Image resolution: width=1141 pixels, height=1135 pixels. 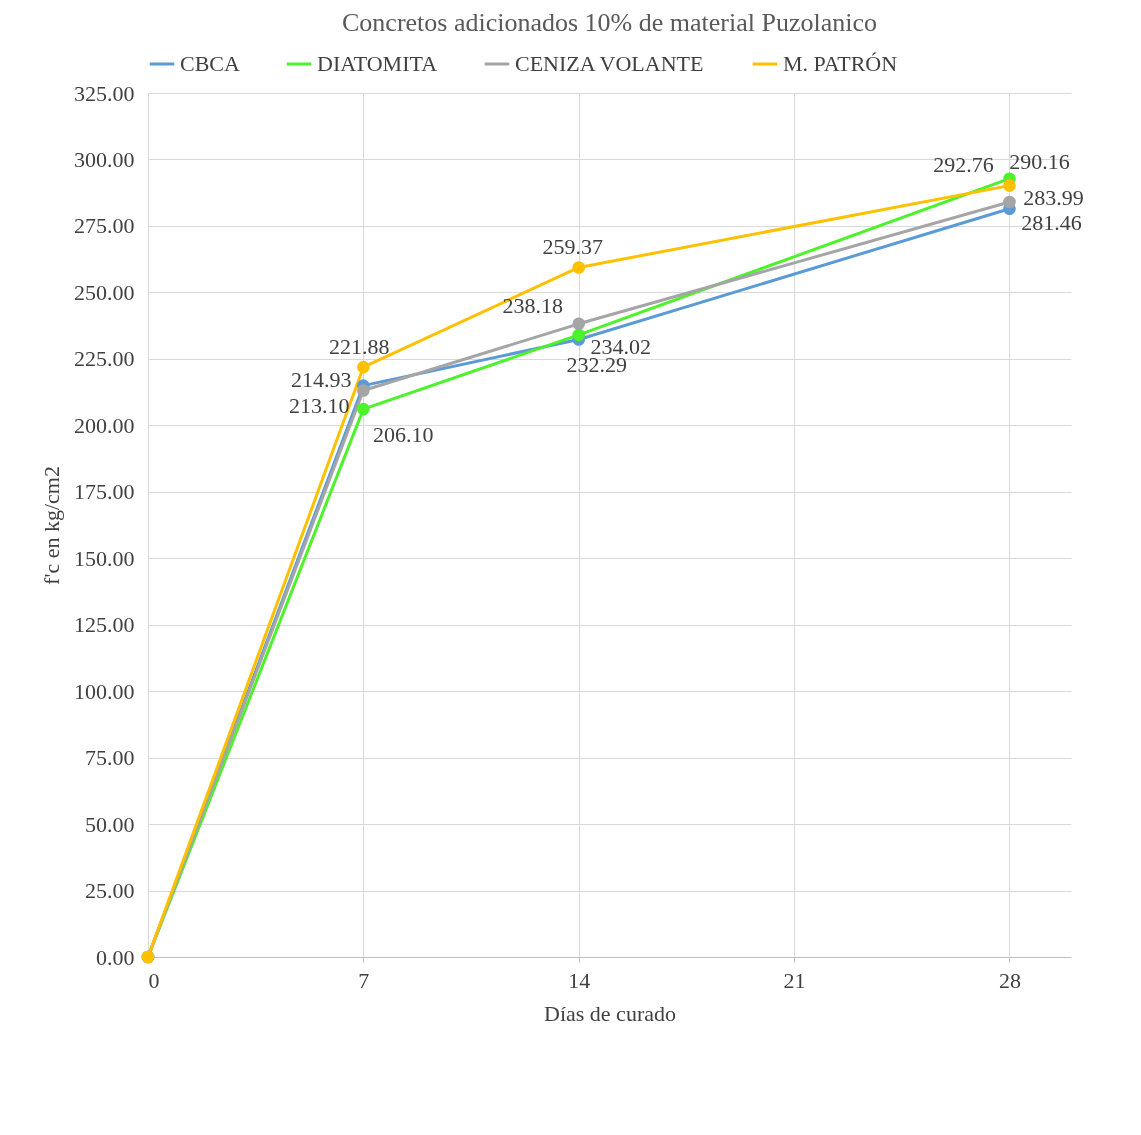 I want to click on y-tick-label: 0.00, so click(x=115, y=957).